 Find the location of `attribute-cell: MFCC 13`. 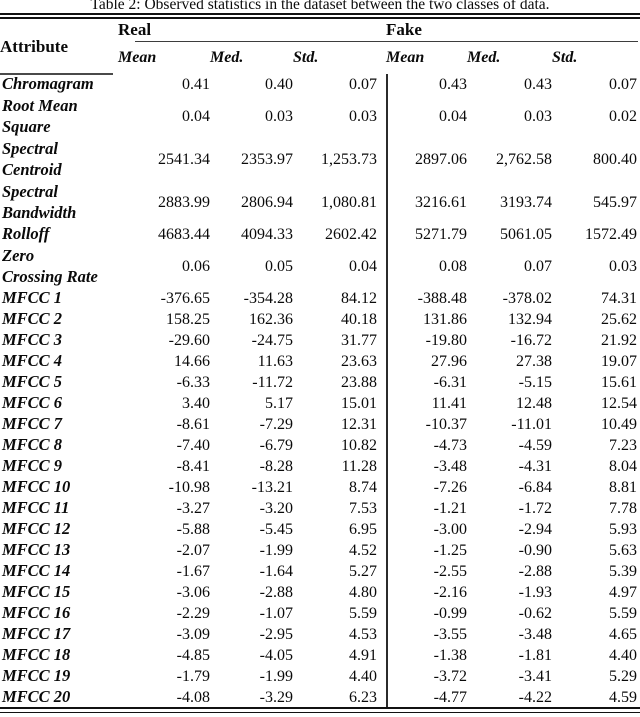

attribute-cell: MFCC 13 is located at coordinates (36, 550).